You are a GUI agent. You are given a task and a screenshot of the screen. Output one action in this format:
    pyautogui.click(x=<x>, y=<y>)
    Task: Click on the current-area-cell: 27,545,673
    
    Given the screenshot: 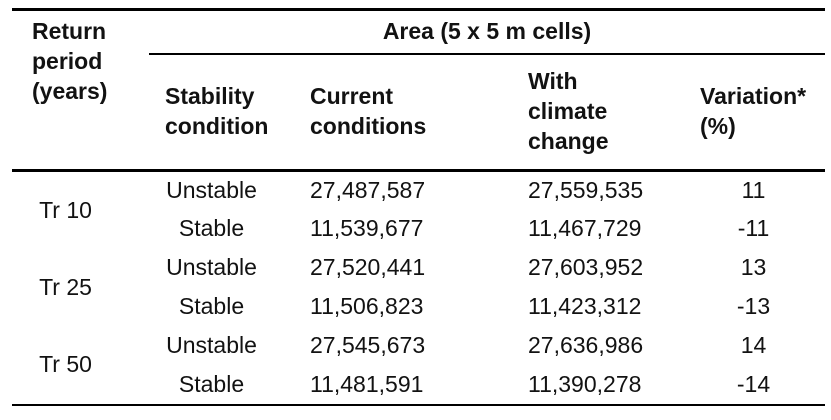 What is the action you would take?
    pyautogui.click(x=368, y=345)
    